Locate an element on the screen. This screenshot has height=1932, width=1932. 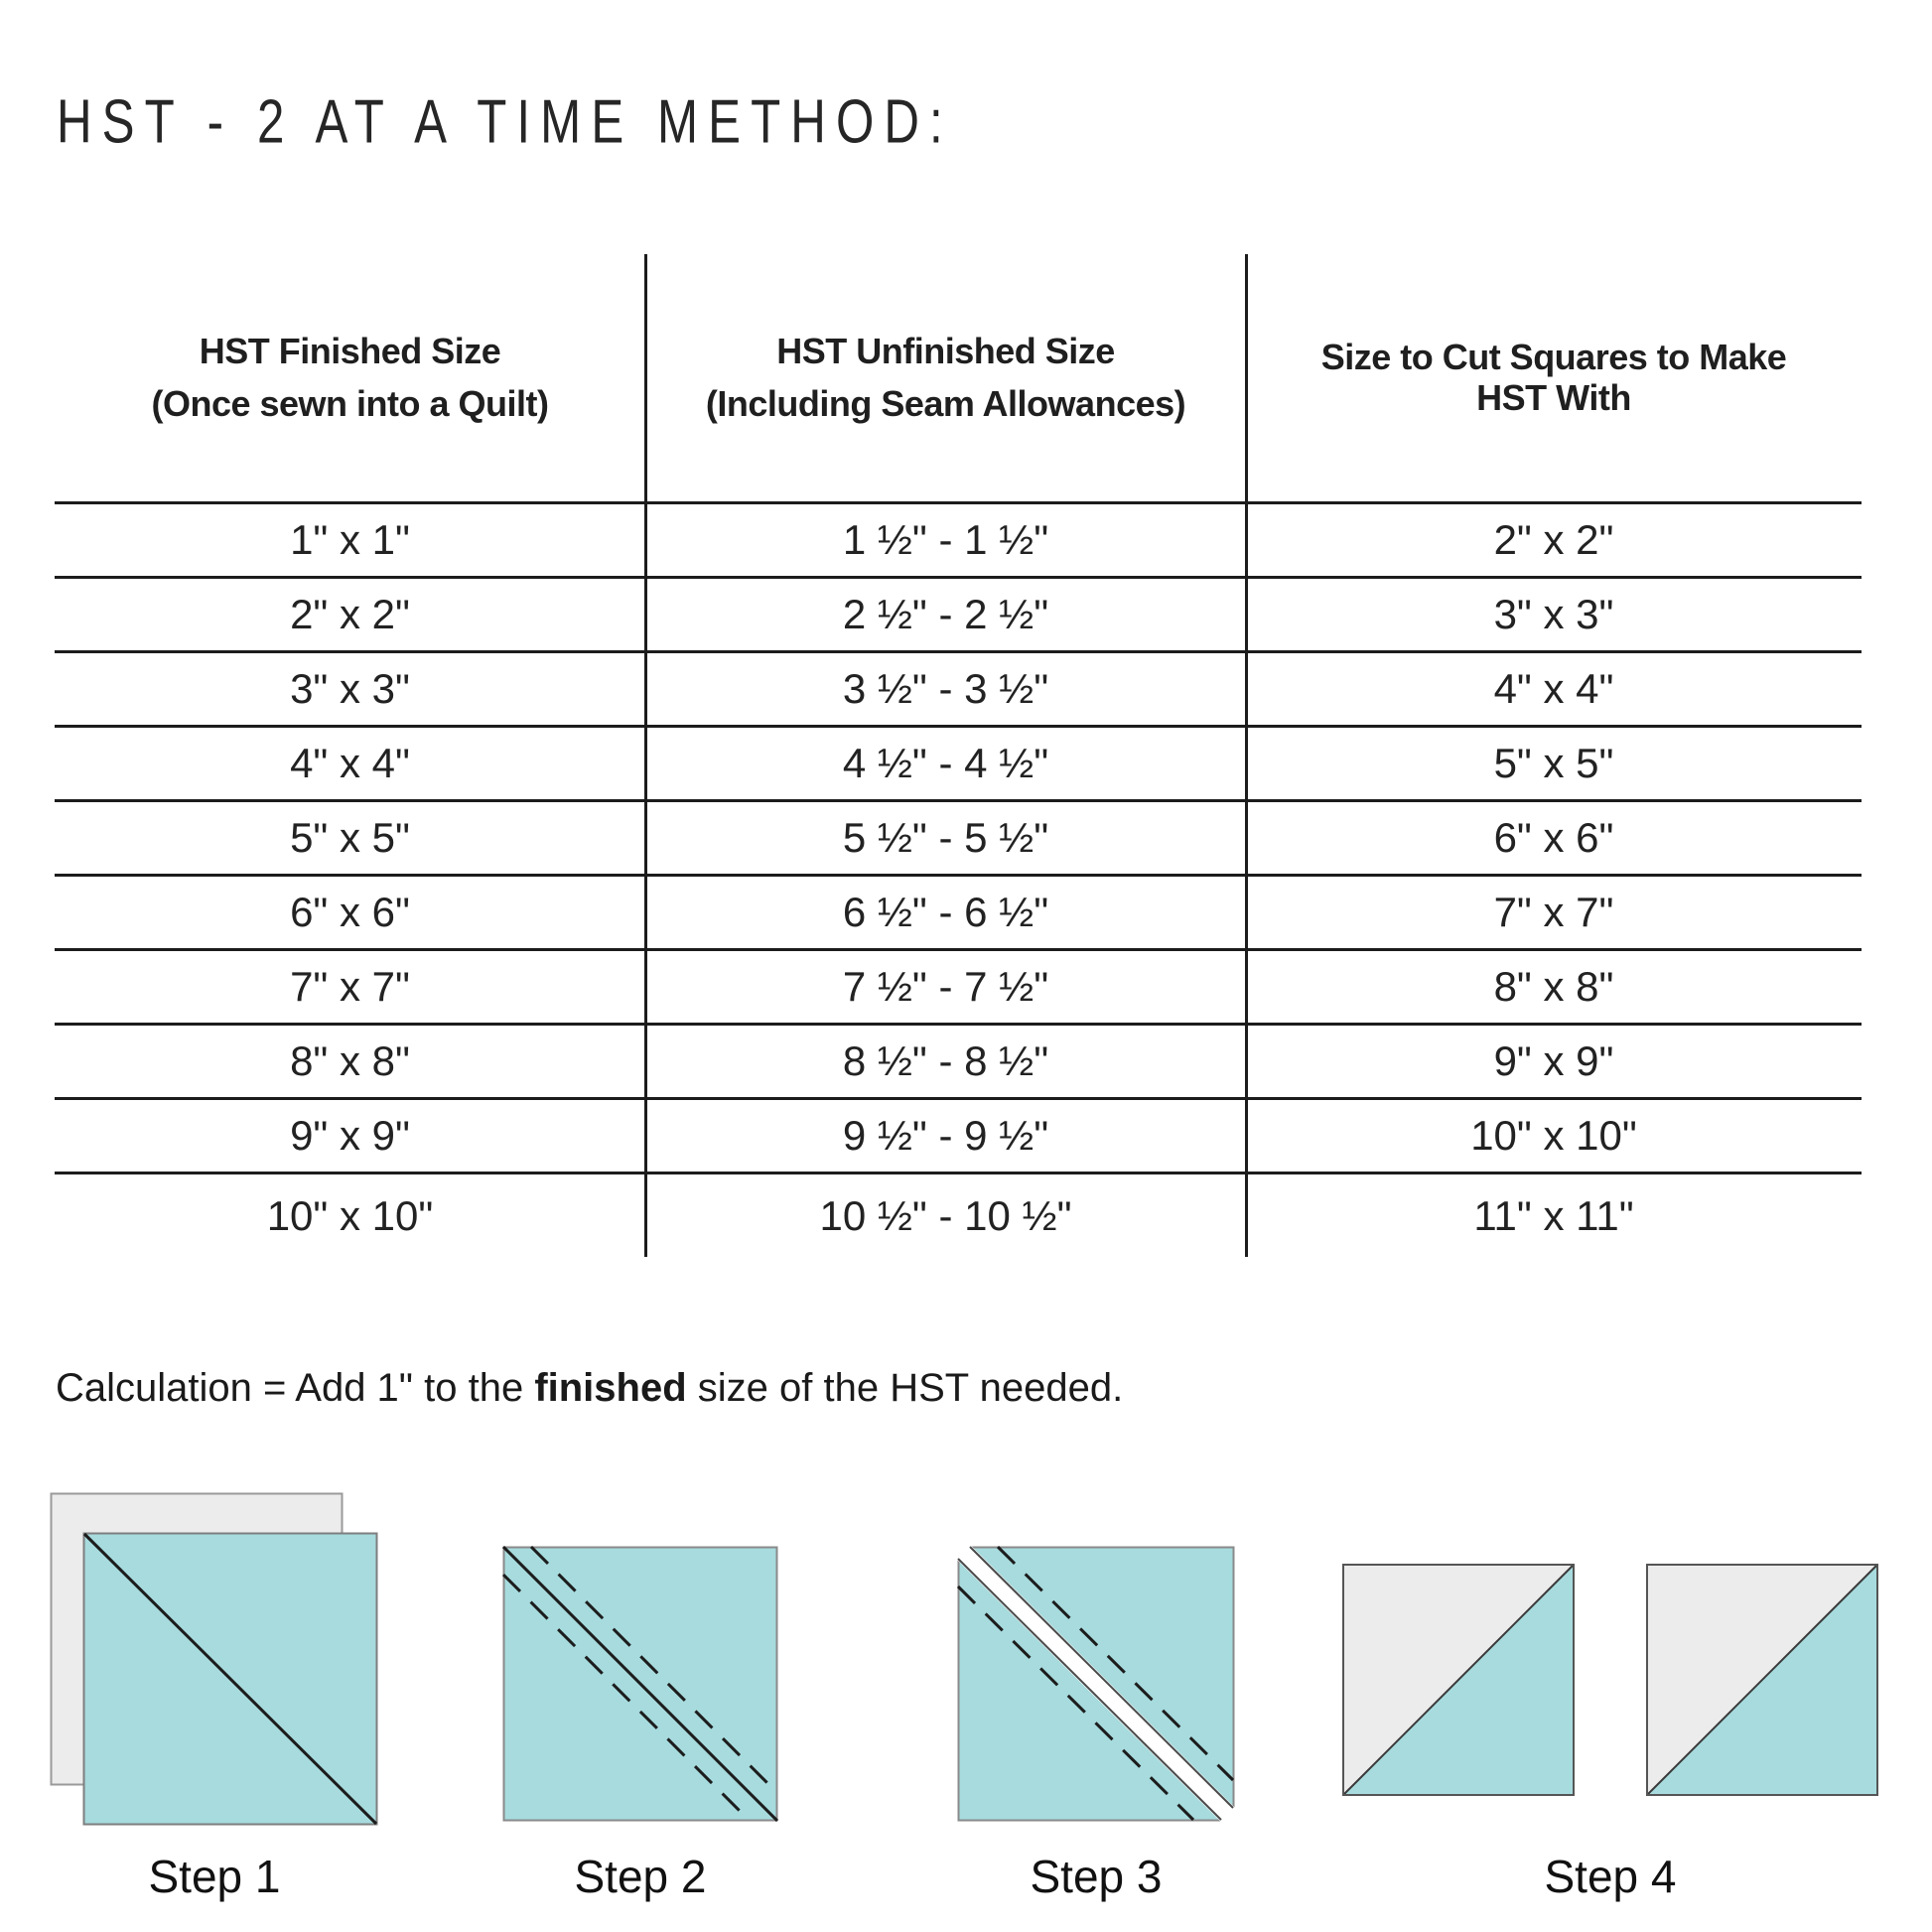
cell-unfinished-size: 4 ½" - 4 ½" is located at coordinates (946, 763).